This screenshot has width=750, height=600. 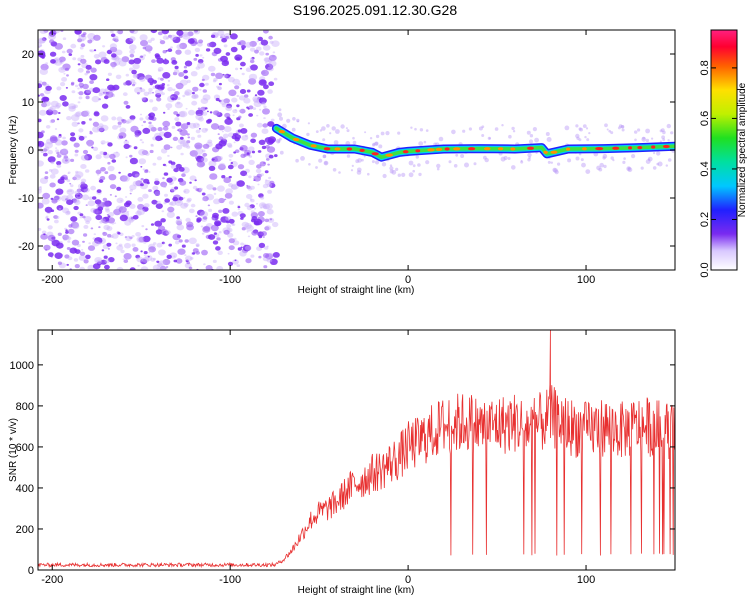 What do you see at coordinates (31, 571) in the screenshot?
I see `snr-y-tick-label: 0` at bounding box center [31, 571].